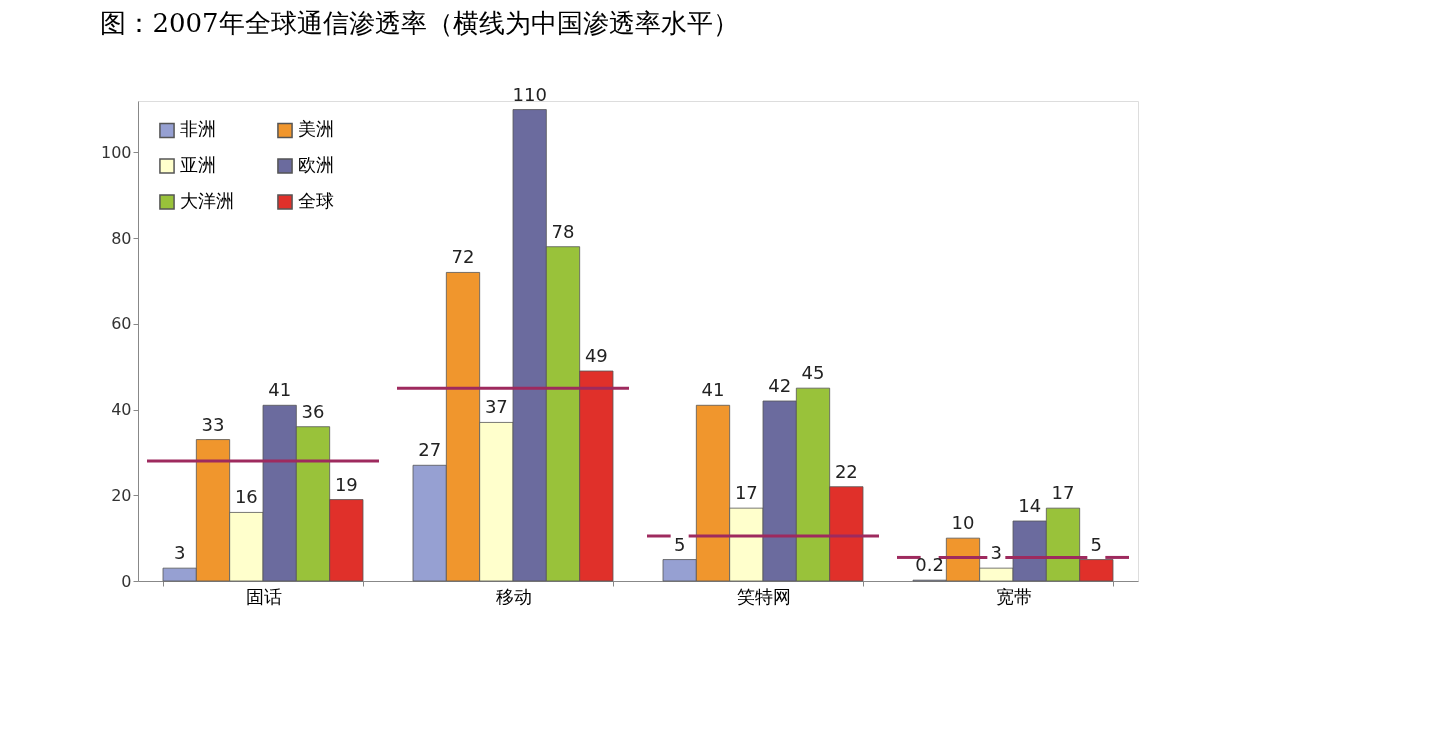 Image resolution: width=1436 pixels, height=742 pixels. What do you see at coordinates (1013, 596) in the screenshot?
I see `x-tick-label: 宽带` at bounding box center [1013, 596].